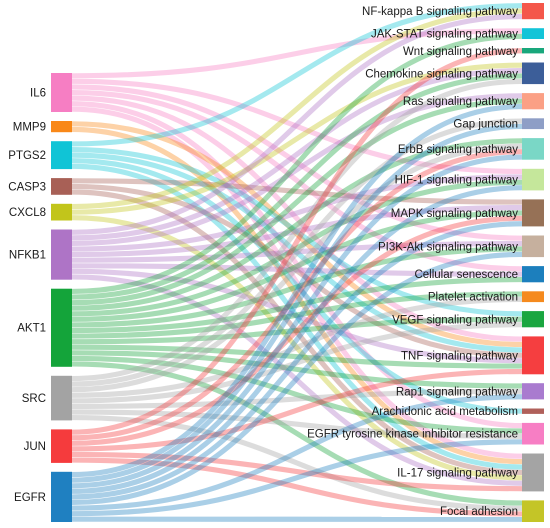  Describe the element at coordinates (533, 11) in the screenshot. I see `pathway-node-nf-kappa-b-signaling-pathway` at that location.